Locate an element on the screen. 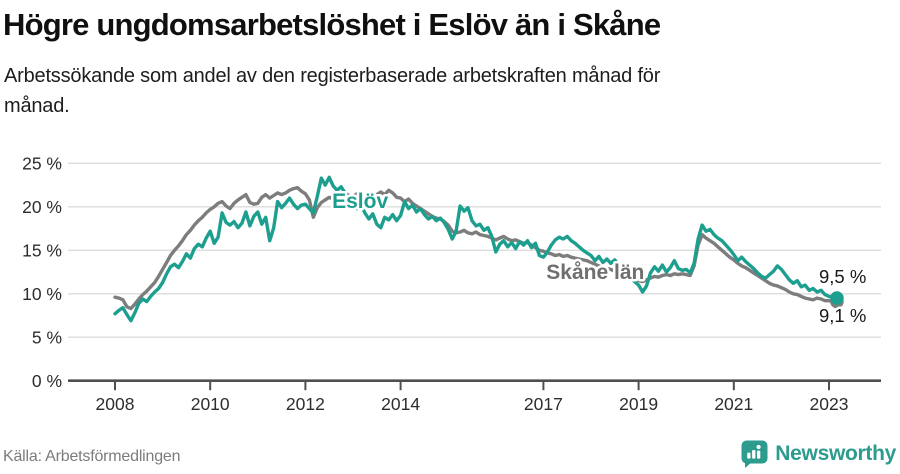  x-axis-tick-label: 2008 is located at coordinates (115, 404).